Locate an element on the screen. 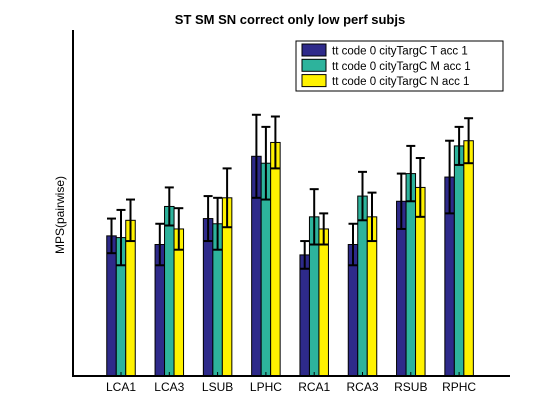  y-axis-label: MPS(pairwise) is located at coordinates (60, 215).